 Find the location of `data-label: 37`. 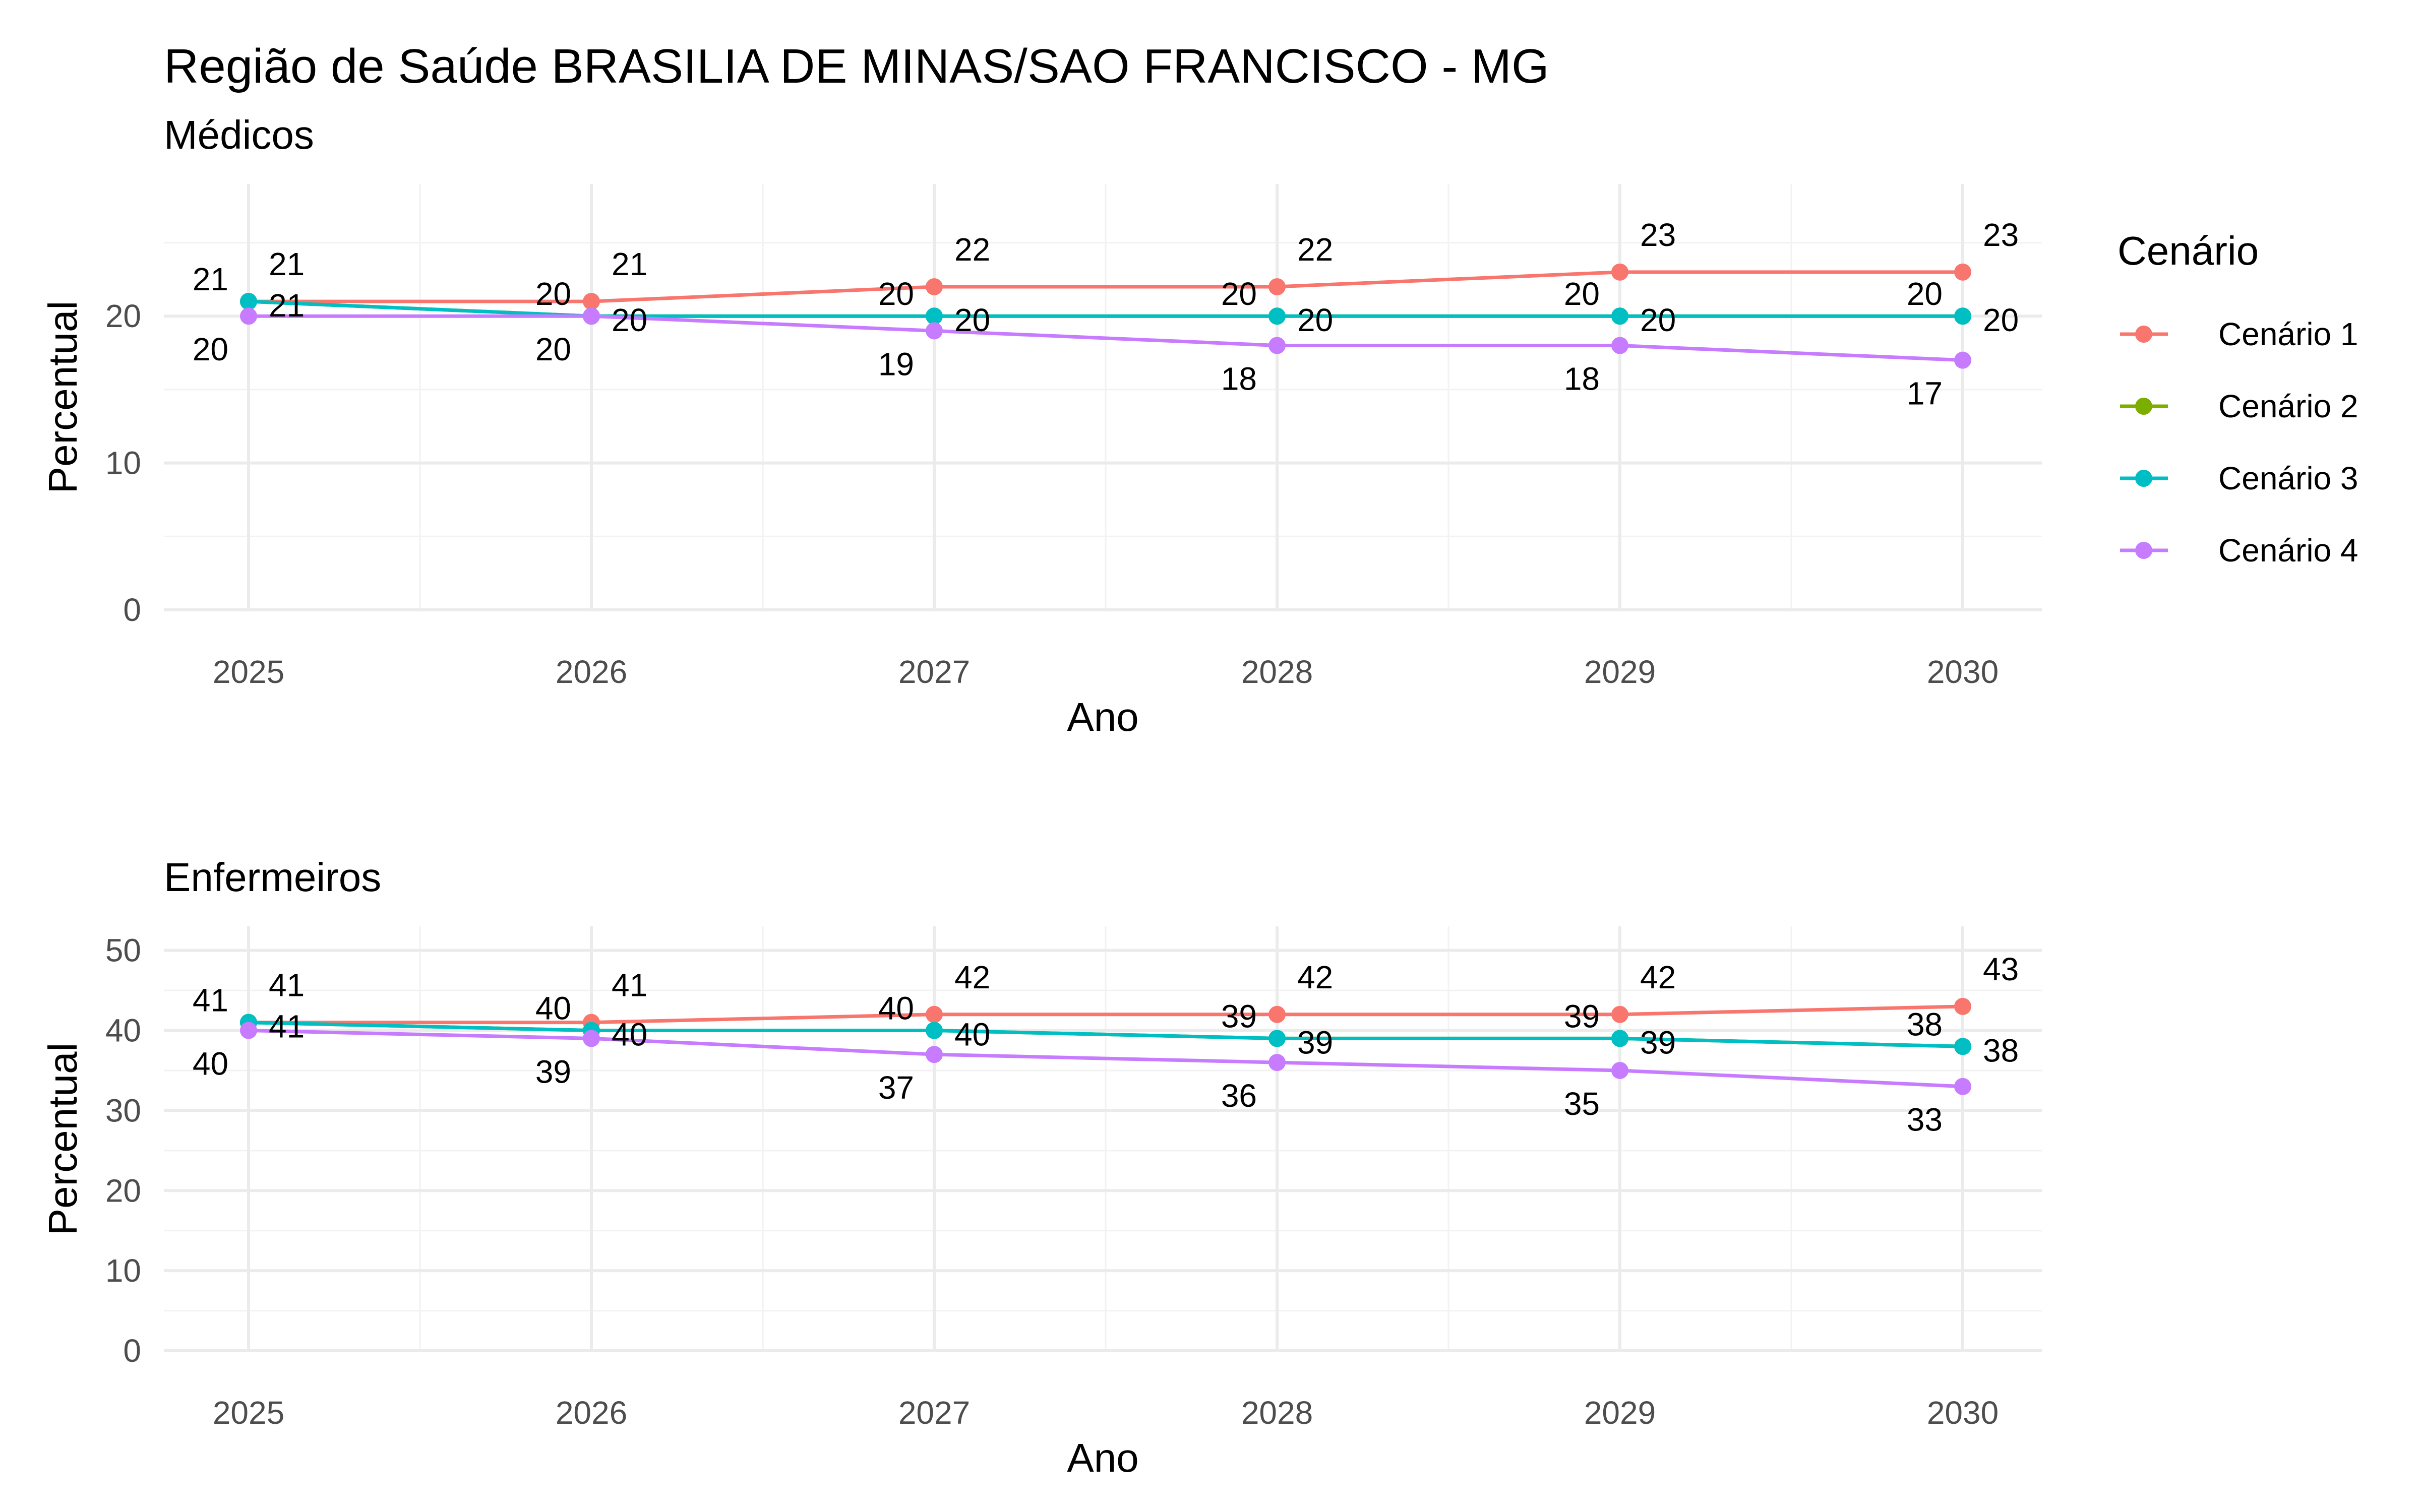

data-label: 37 is located at coordinates (896, 1087).